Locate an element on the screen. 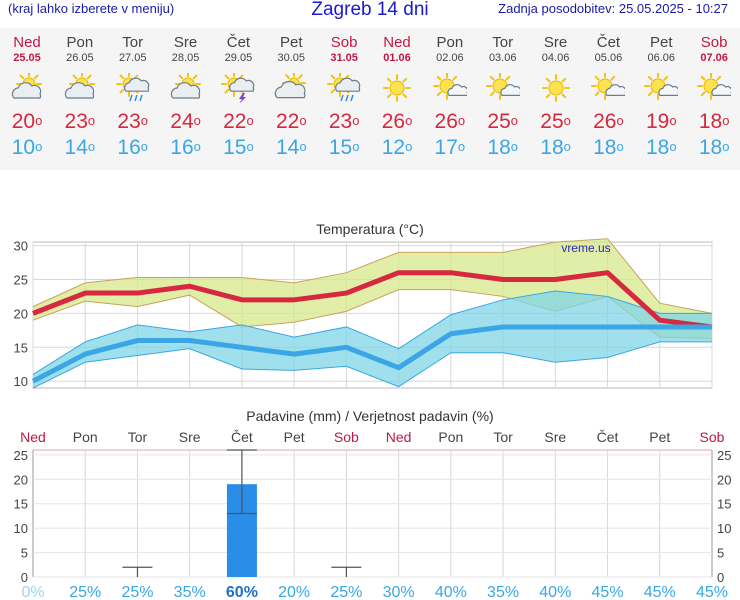 This screenshot has width=740, height=600. min-range-band-upper is located at coordinates (372, 332).